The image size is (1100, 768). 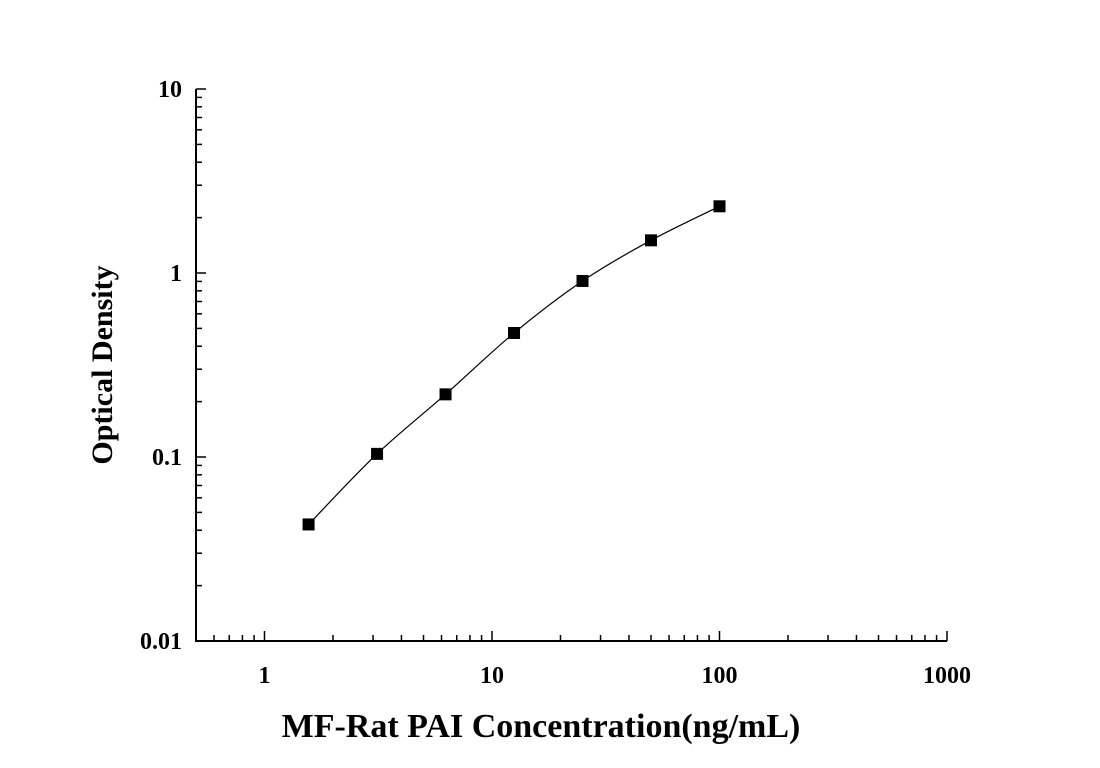 I want to click on y-tick-label: 1, so click(x=176, y=274).